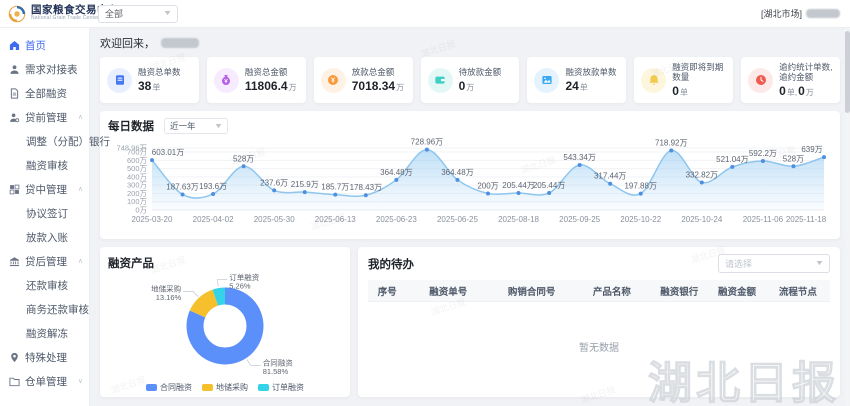  I want to click on region-label: [湖北市场], so click(781, 14).